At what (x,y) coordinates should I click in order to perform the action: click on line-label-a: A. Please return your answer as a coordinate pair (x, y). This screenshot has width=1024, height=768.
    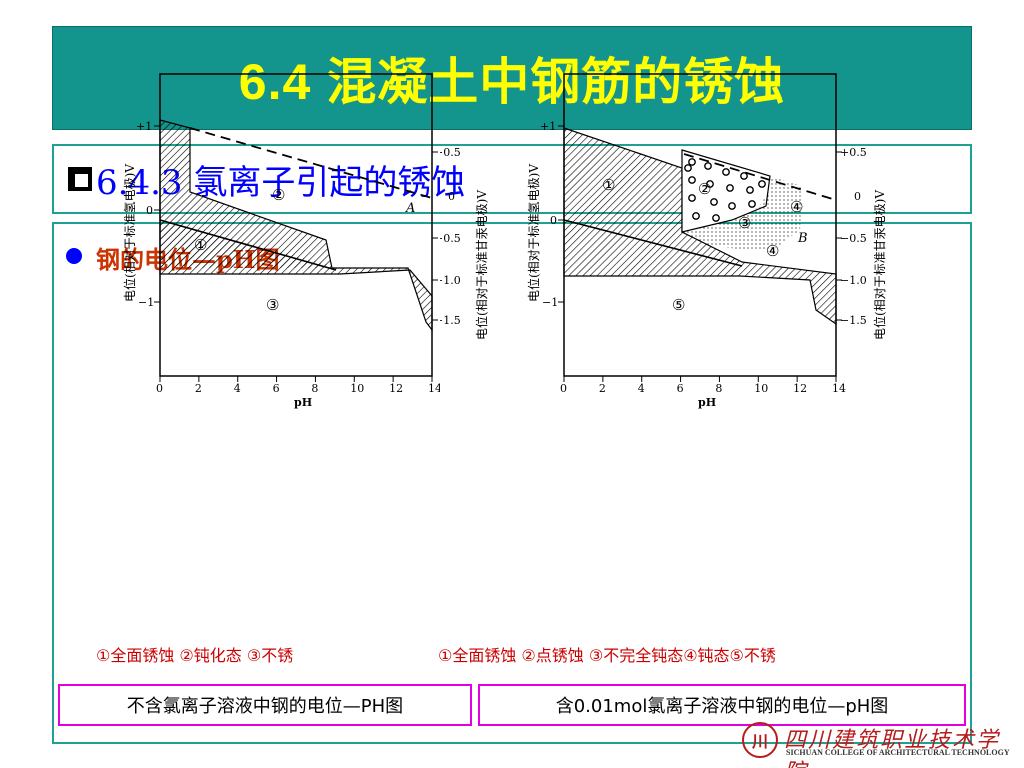
    Looking at the image, I should click on (410, 208).